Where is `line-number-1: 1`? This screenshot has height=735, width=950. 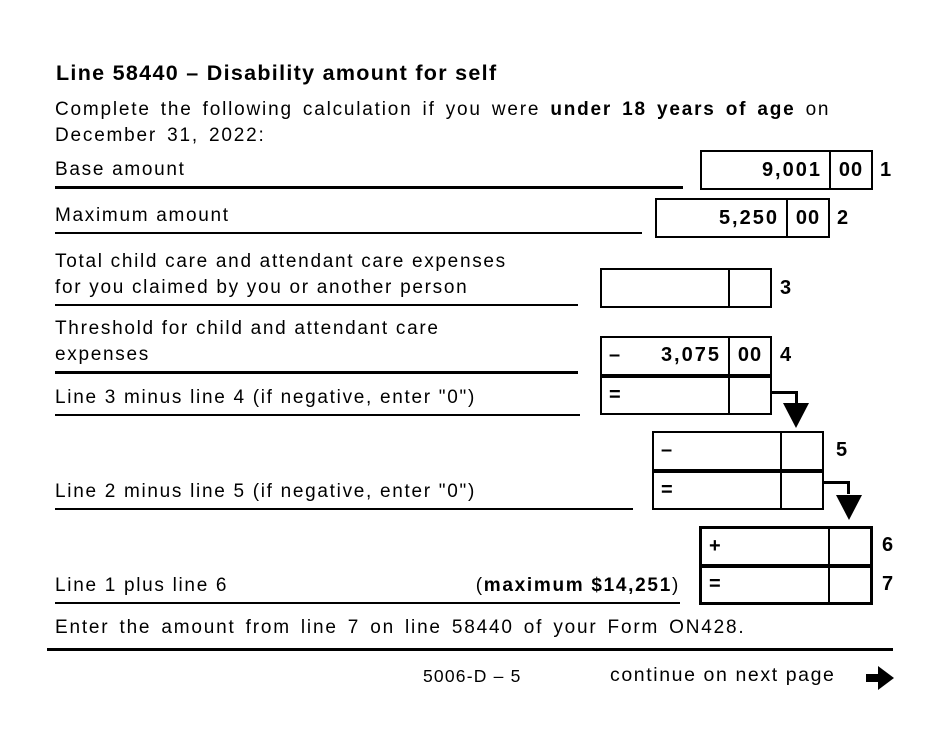 line-number-1: 1 is located at coordinates (886, 170).